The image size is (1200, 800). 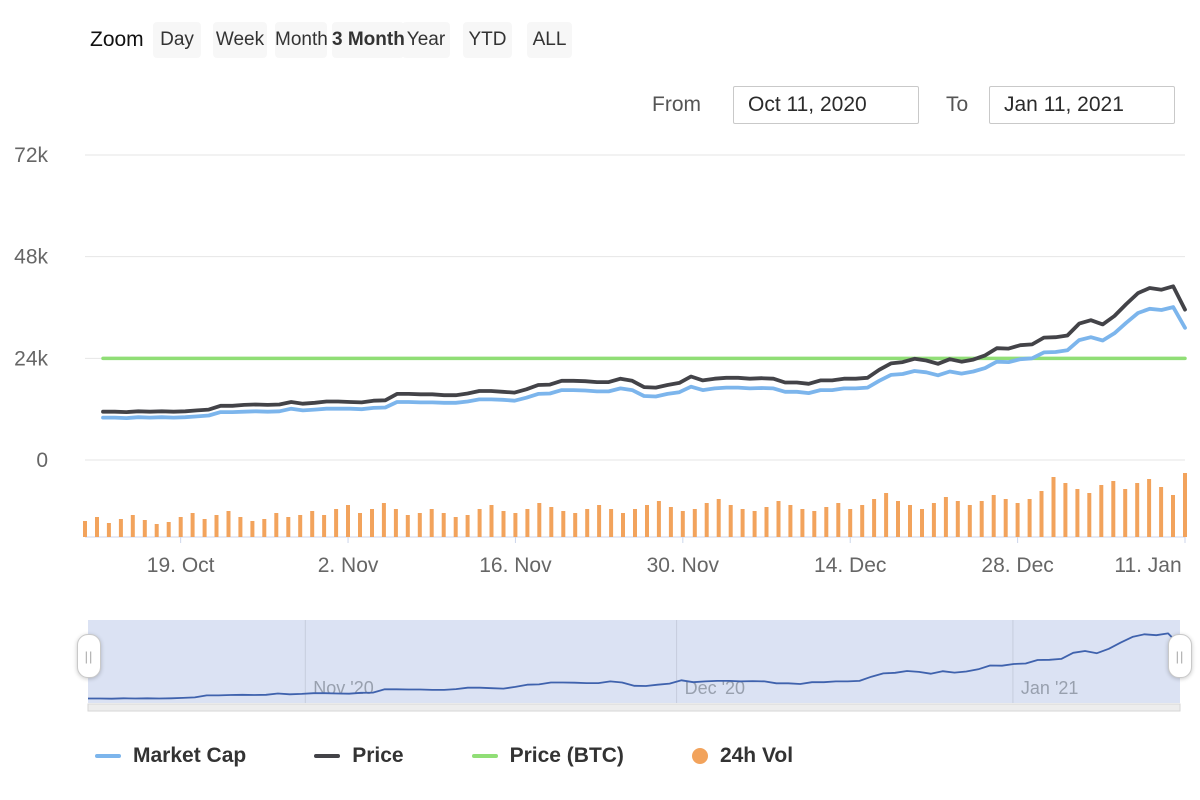 What do you see at coordinates (549, 40) in the screenshot?
I see `range-button-all: ALL` at bounding box center [549, 40].